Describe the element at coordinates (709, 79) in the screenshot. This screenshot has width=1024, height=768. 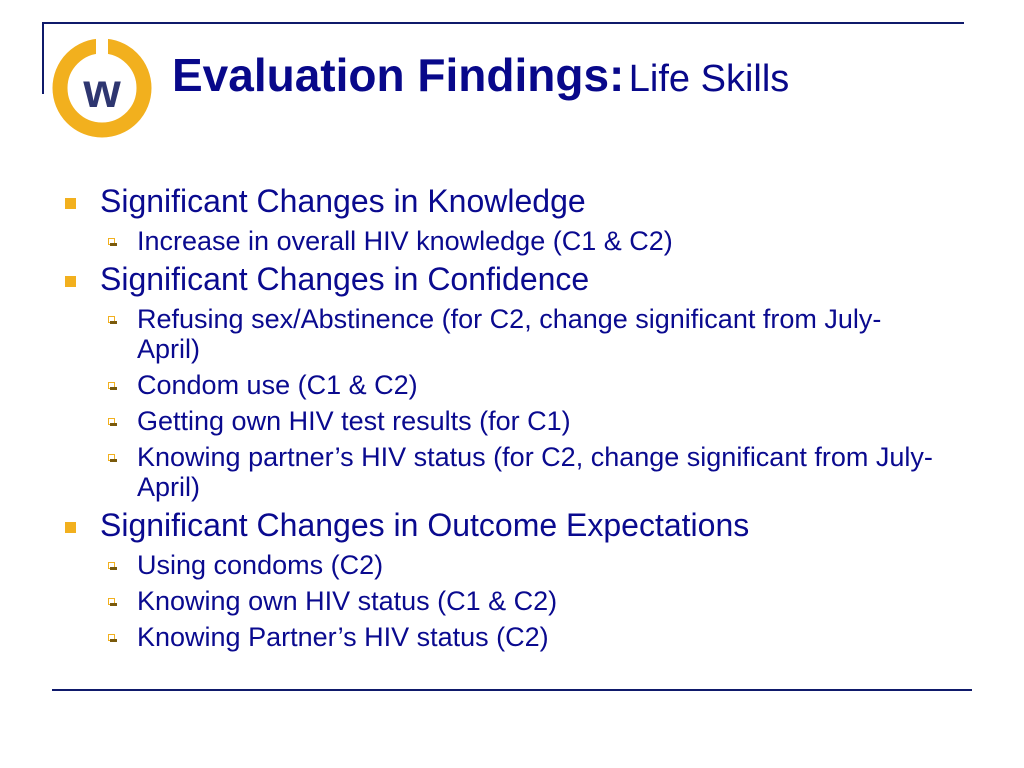
I see `title-subtitle: Life Skills` at that location.